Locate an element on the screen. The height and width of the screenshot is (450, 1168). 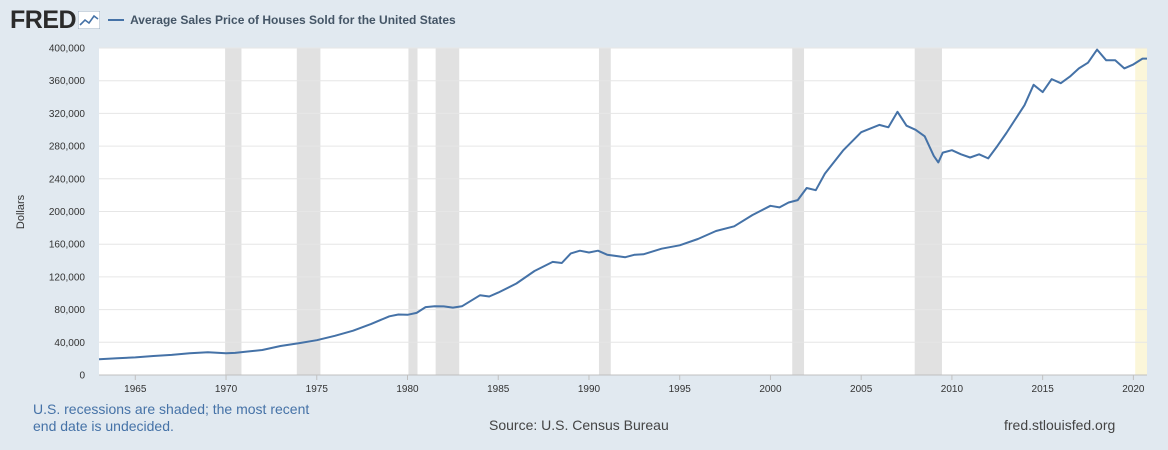
y-tick-label: 400,000 is located at coordinates (67, 49).